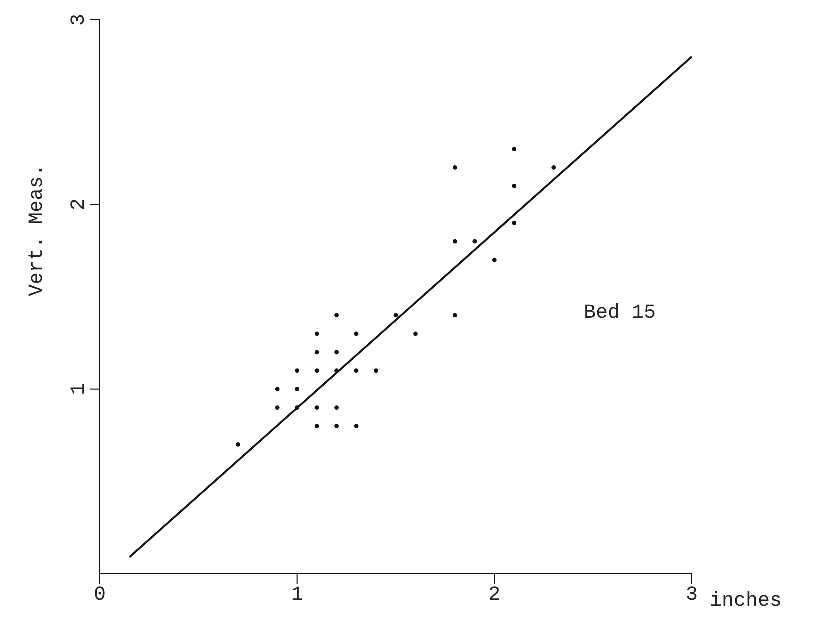  Describe the element at coordinates (100, 596) in the screenshot. I see `x-tick-label: 0` at that location.